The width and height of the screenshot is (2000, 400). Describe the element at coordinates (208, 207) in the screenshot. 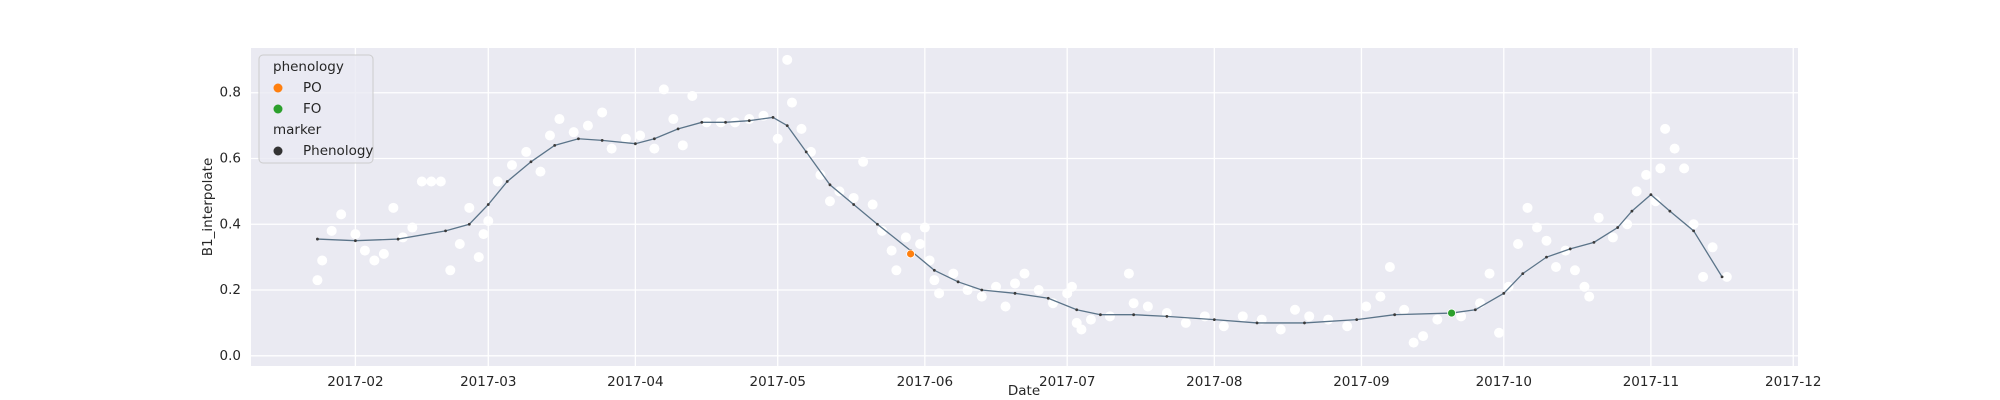

I see `y-axis-label: B1_interpolate` at that location.